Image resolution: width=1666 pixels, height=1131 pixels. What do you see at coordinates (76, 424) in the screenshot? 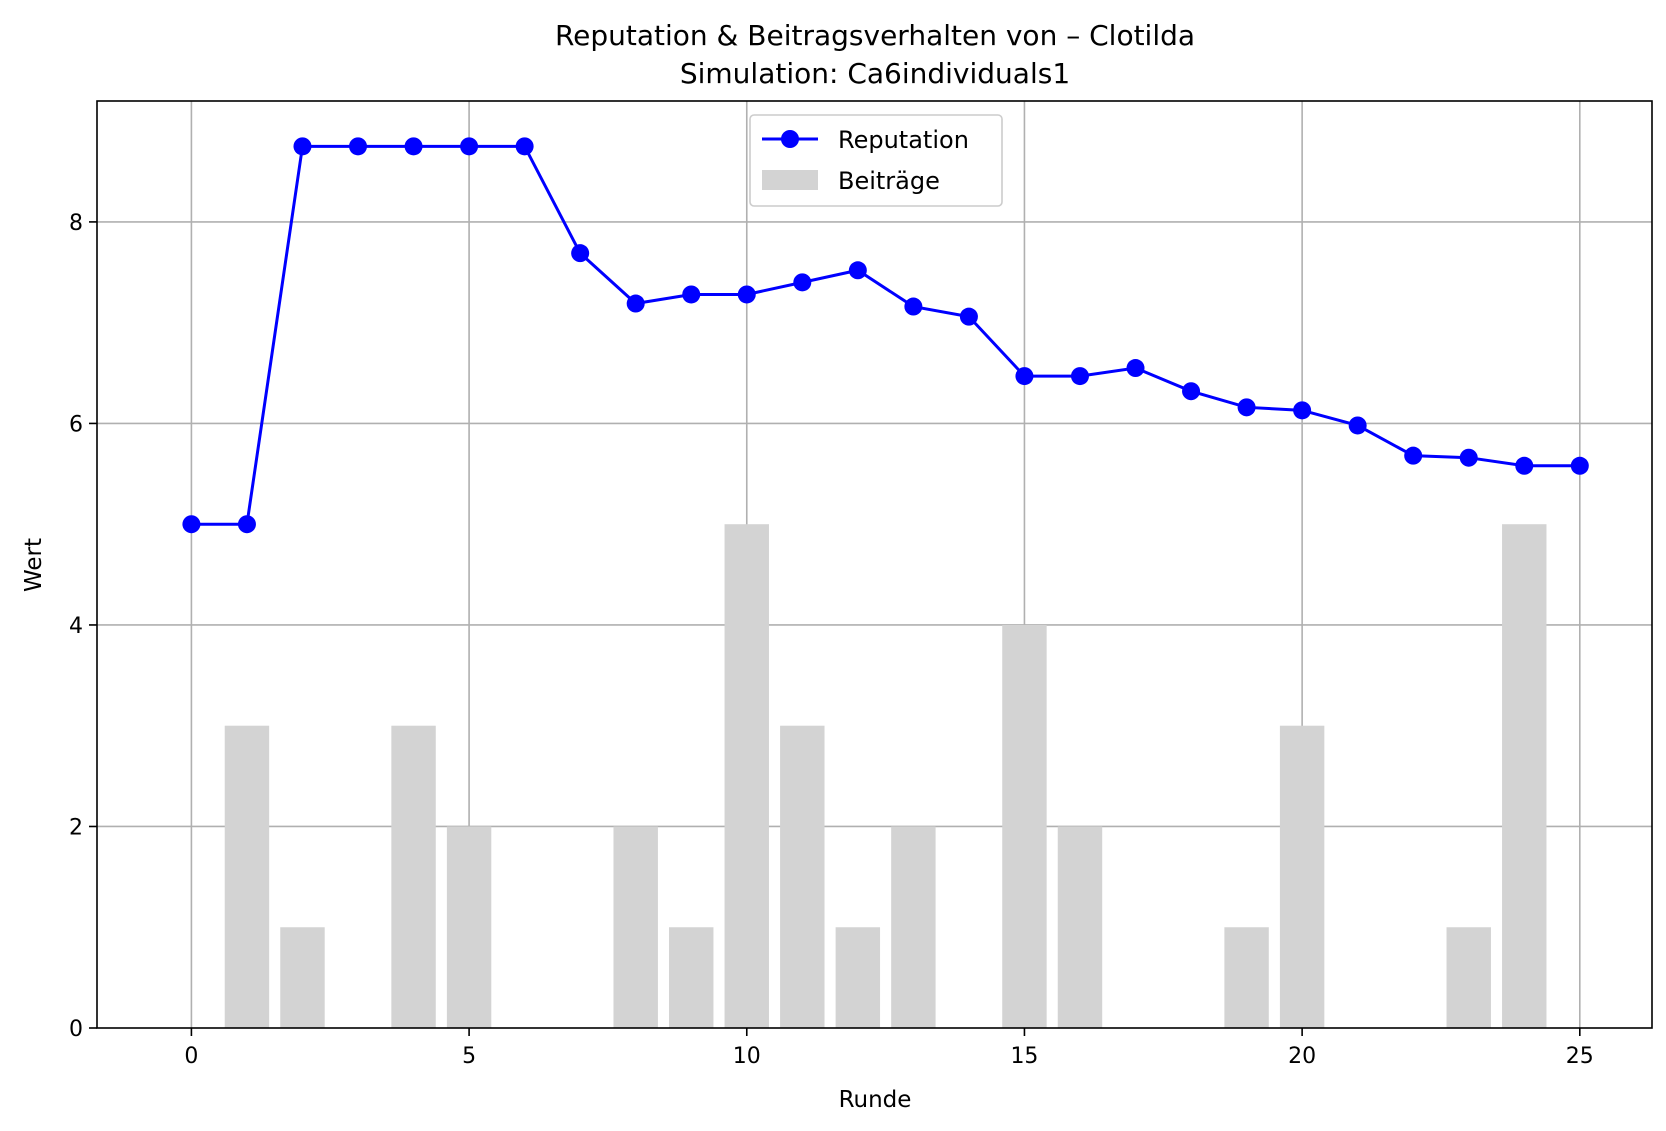
I see `y-tick-label: 6` at bounding box center [76, 424].